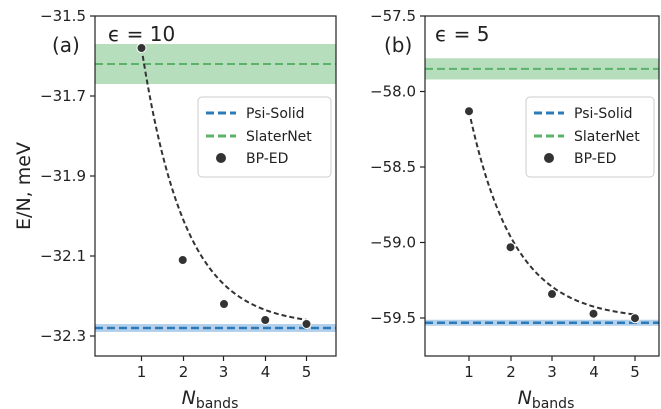  I want to click on panel-b-ytick-label: −58.5, so click(393, 167).